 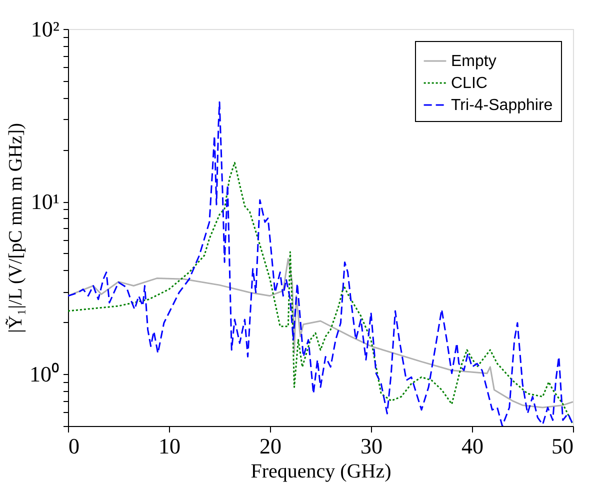 I want to click on x-tick-label: 30, so click(x=371, y=446).